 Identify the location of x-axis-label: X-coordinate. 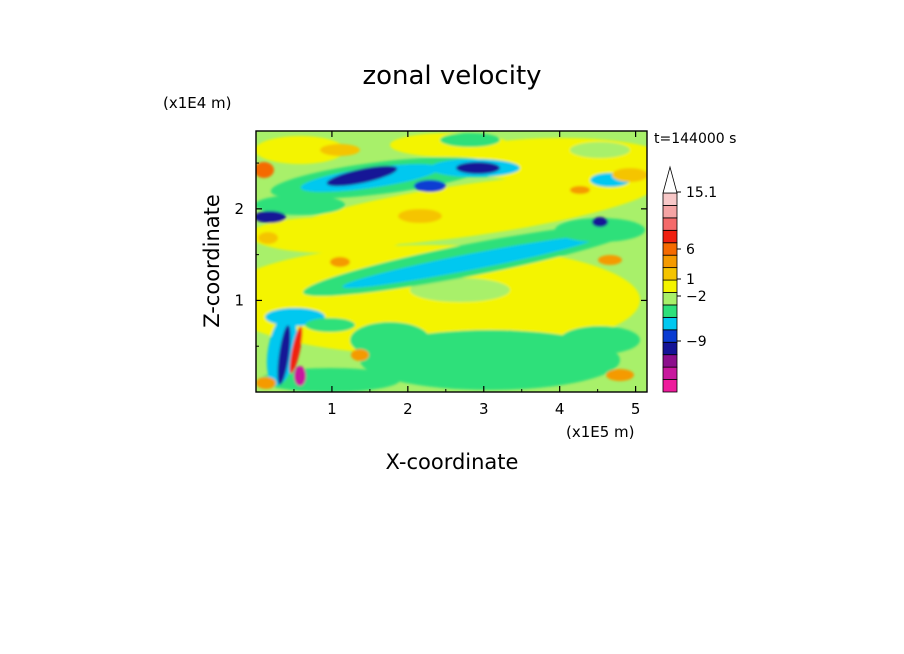
(452, 462).